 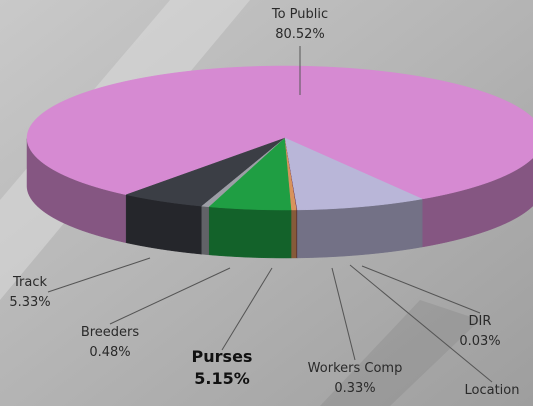 What do you see at coordinates (480, 321) in the screenshot?
I see `category-label: DIR` at bounding box center [480, 321].